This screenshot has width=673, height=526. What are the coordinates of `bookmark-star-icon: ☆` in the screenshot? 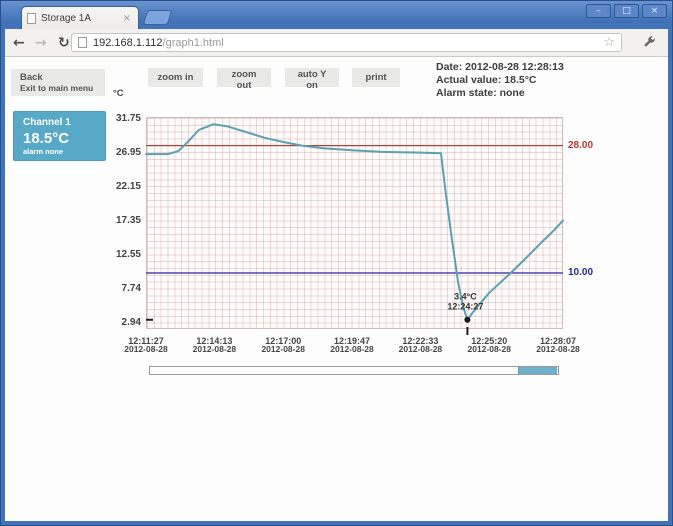 It's located at (609, 42).